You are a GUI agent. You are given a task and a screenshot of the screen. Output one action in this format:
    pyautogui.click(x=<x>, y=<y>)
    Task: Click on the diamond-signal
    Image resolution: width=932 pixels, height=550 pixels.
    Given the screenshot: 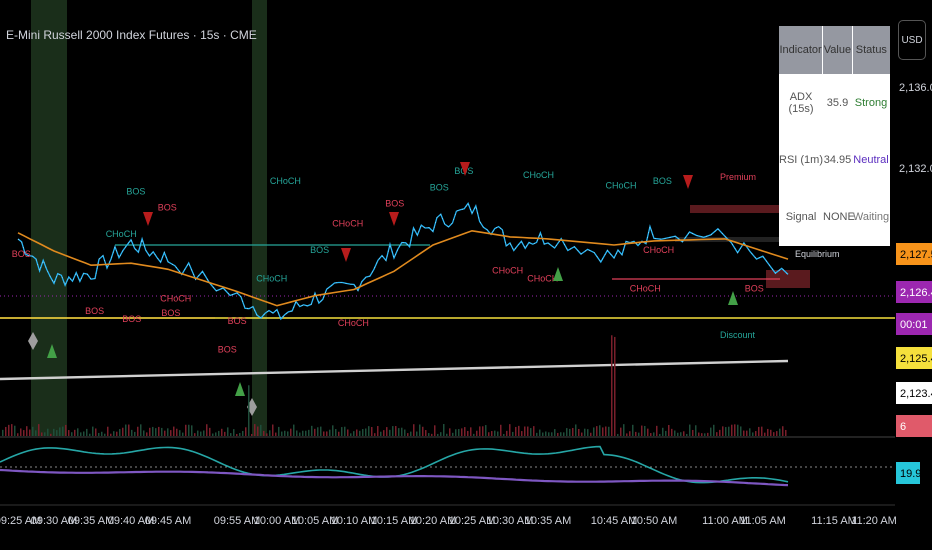 What is the action you would take?
    pyautogui.click(x=33, y=341)
    